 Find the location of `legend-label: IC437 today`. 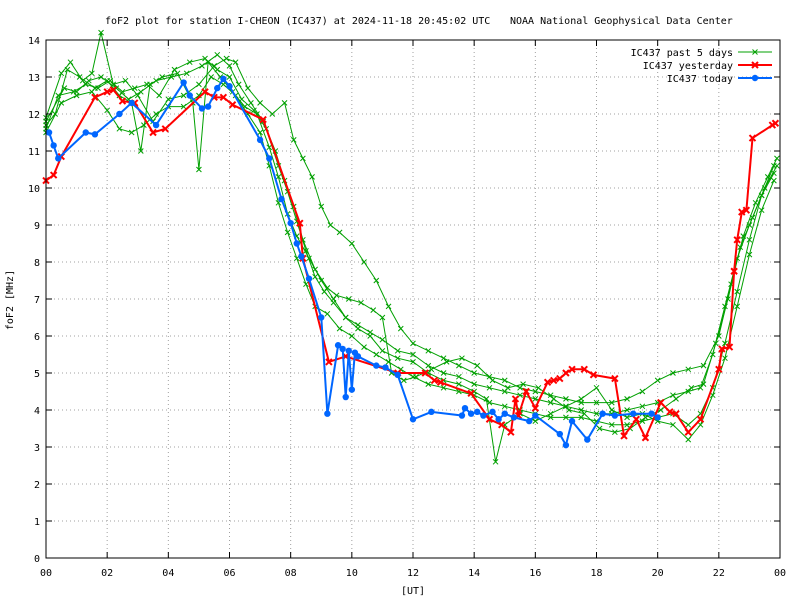

legend-label: IC437 today is located at coordinates (700, 79).